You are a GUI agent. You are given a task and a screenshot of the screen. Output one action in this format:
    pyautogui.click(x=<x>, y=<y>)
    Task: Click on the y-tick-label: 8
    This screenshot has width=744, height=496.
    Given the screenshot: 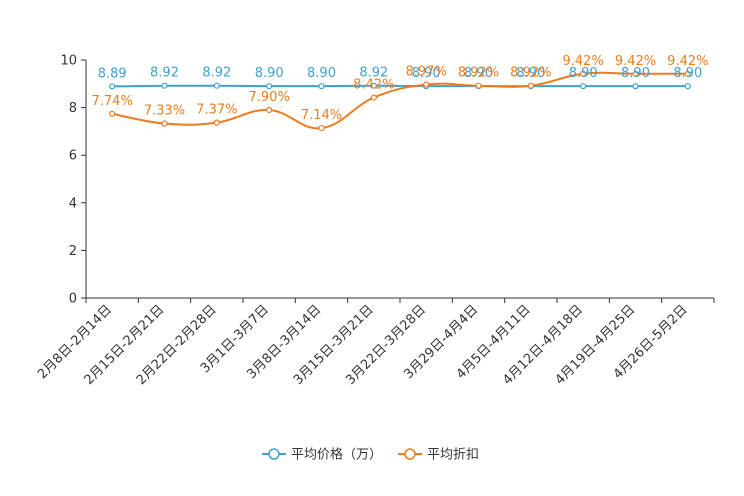 What is the action you would take?
    pyautogui.click(x=73, y=108)
    